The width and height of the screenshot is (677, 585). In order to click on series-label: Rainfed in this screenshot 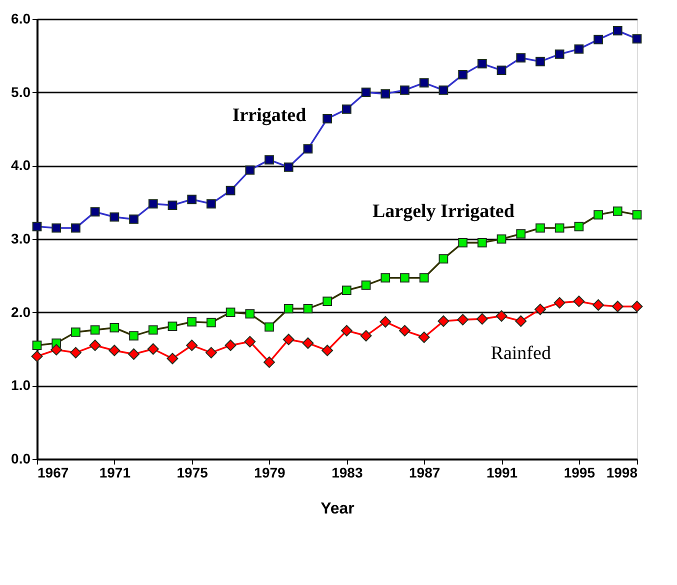, I will do `click(521, 353)`.